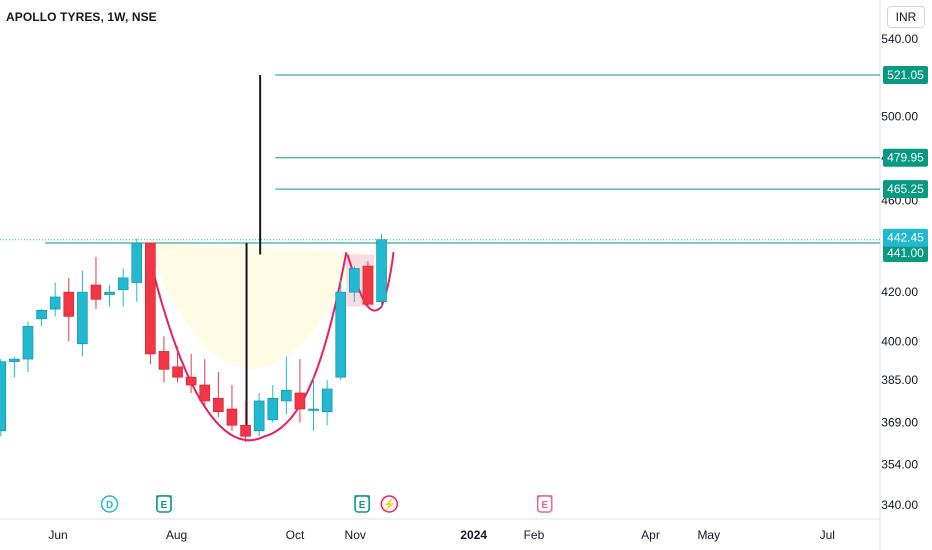 Image resolution: width=932 pixels, height=550 pixels. What do you see at coordinates (176, 535) in the screenshot?
I see `time-tick-Aug: Aug` at bounding box center [176, 535].